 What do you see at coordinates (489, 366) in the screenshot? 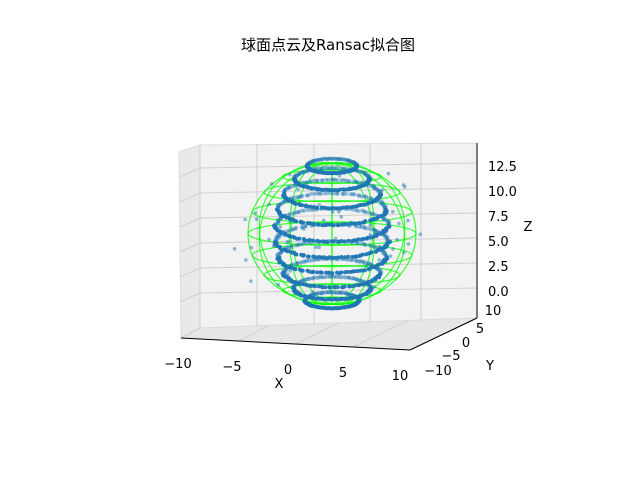
I see `y-axis-label: Y` at bounding box center [489, 366].